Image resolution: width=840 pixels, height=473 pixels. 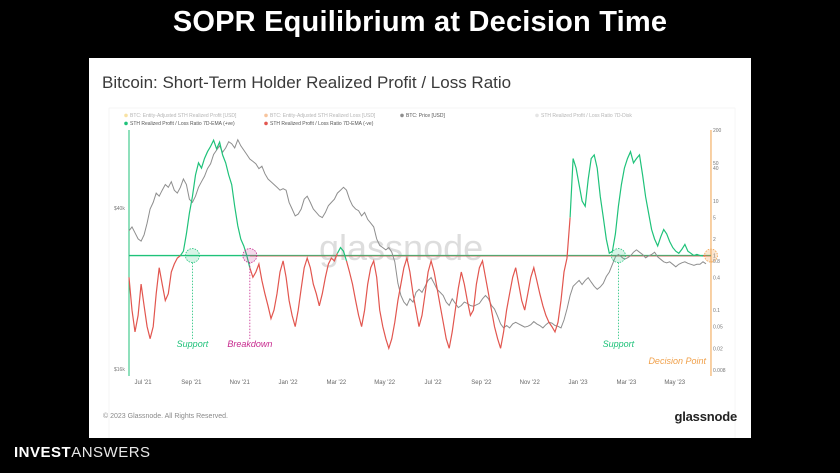 What do you see at coordinates (716, 202) in the screenshot?
I see `right-tick-label-3: 10` at bounding box center [716, 202].